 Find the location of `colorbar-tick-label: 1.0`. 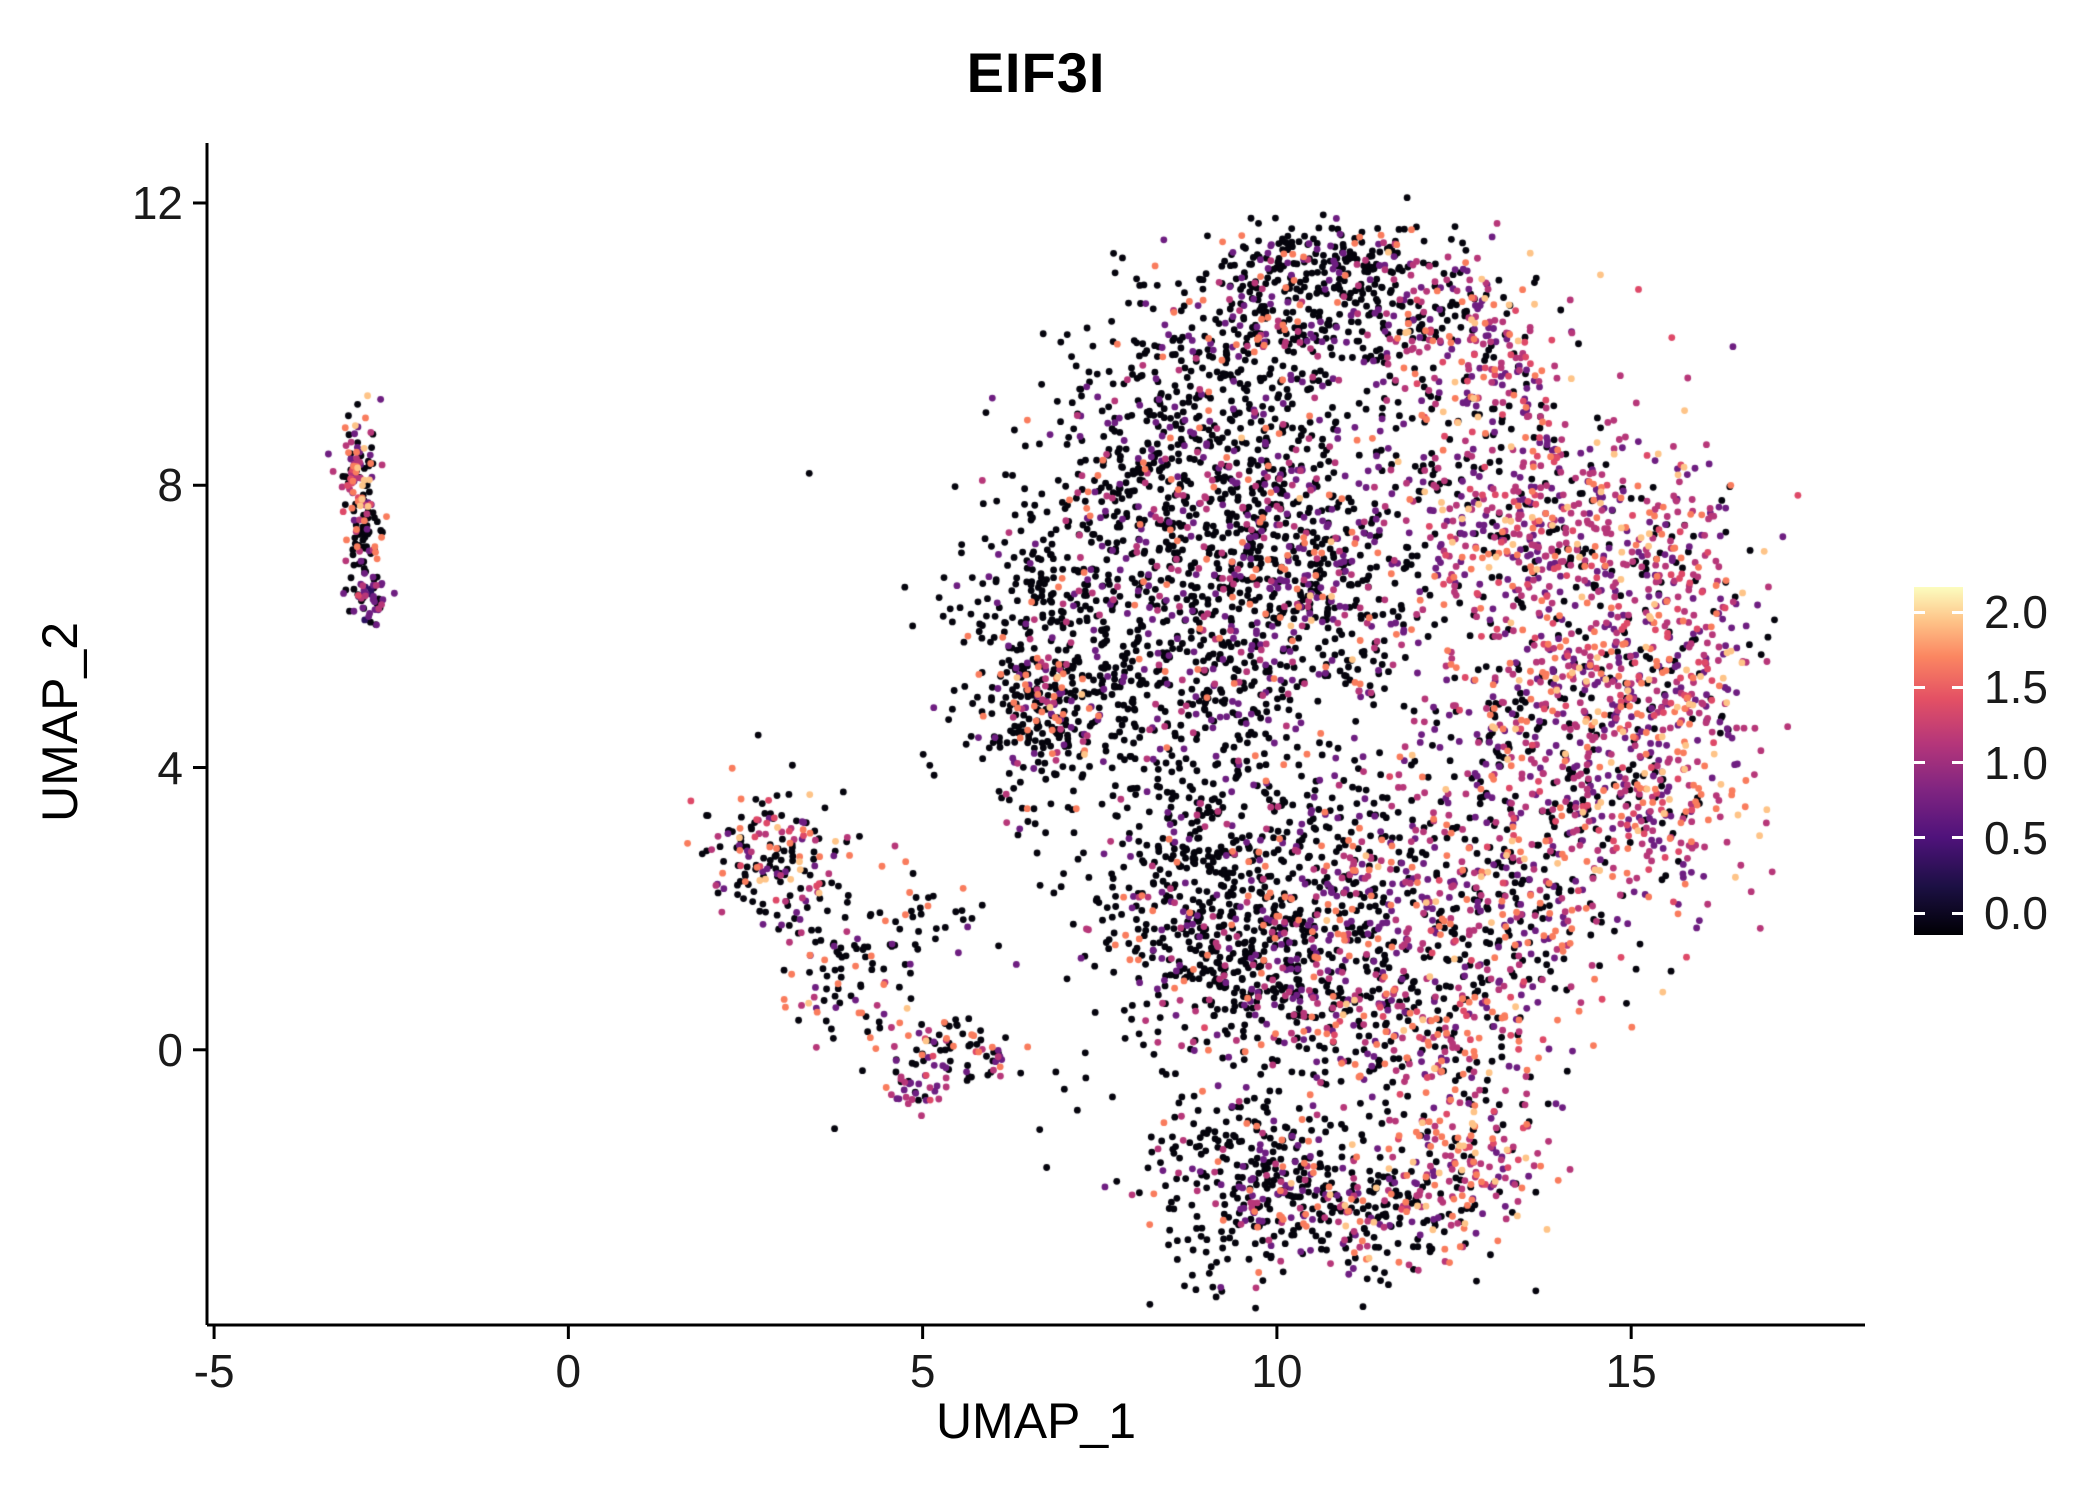

colorbar-tick-label: 1.0 is located at coordinates (2016, 762).